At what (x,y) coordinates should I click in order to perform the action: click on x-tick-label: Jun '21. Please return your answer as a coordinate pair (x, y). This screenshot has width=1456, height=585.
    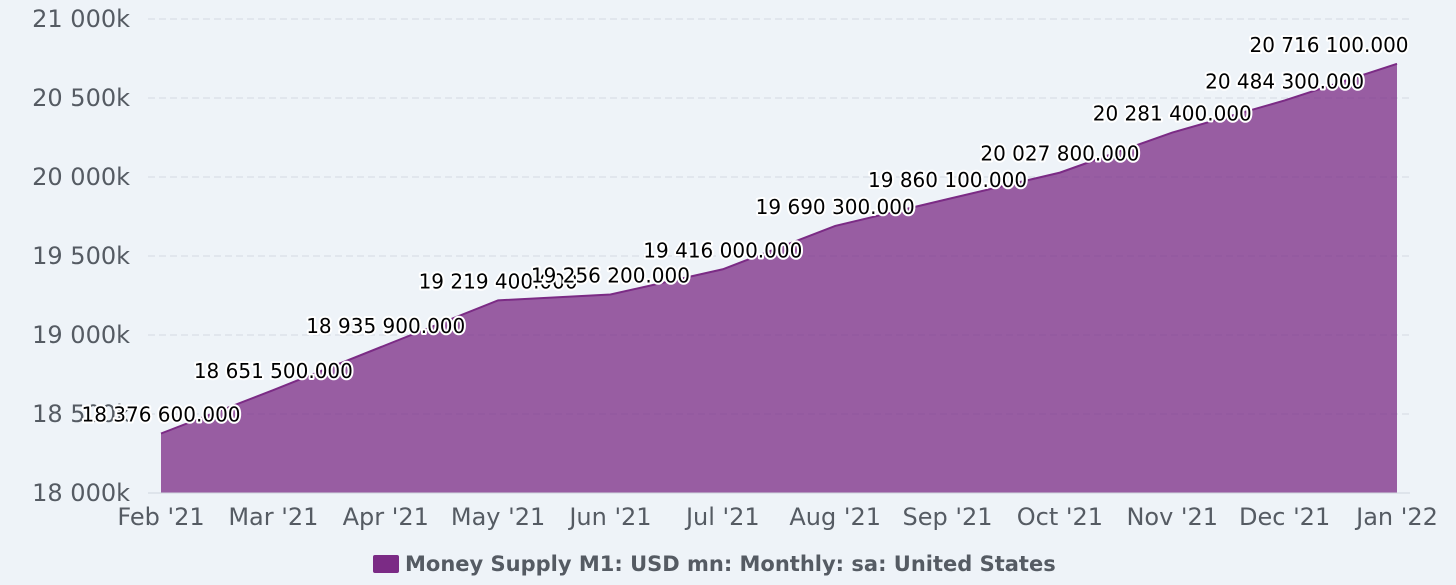
    Looking at the image, I should click on (609, 517).